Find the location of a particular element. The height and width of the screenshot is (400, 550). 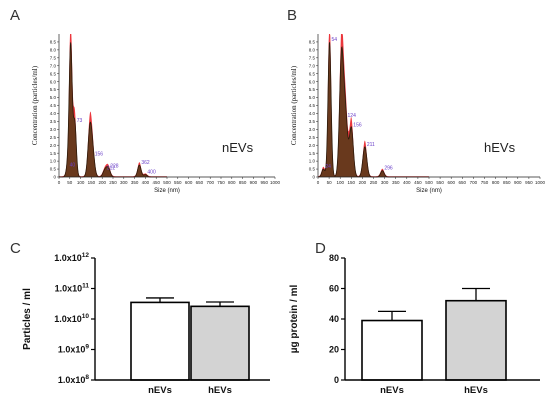

mean-area is located at coordinates (113, 109).